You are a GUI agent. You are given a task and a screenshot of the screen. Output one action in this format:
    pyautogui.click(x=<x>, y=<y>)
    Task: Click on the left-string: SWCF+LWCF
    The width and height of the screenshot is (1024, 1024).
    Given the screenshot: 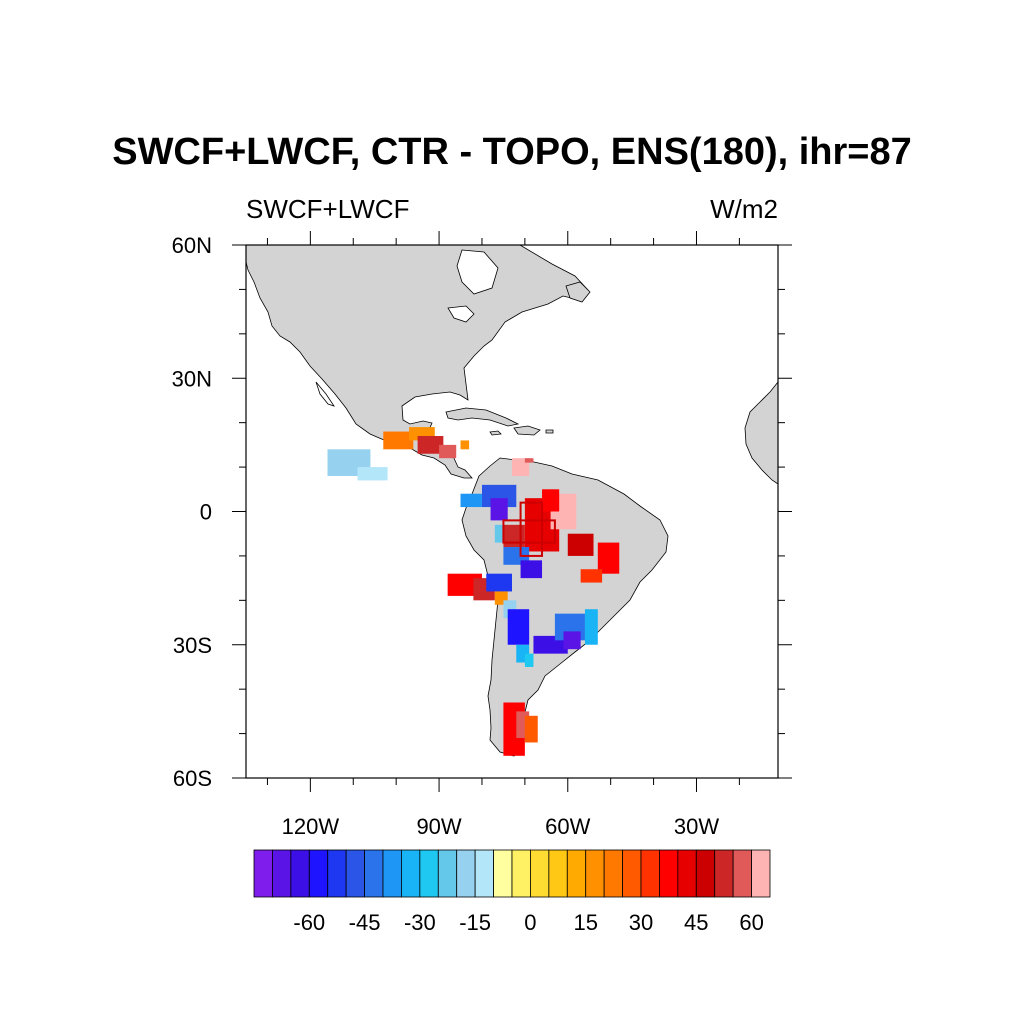 What is the action you would take?
    pyautogui.click(x=327, y=209)
    